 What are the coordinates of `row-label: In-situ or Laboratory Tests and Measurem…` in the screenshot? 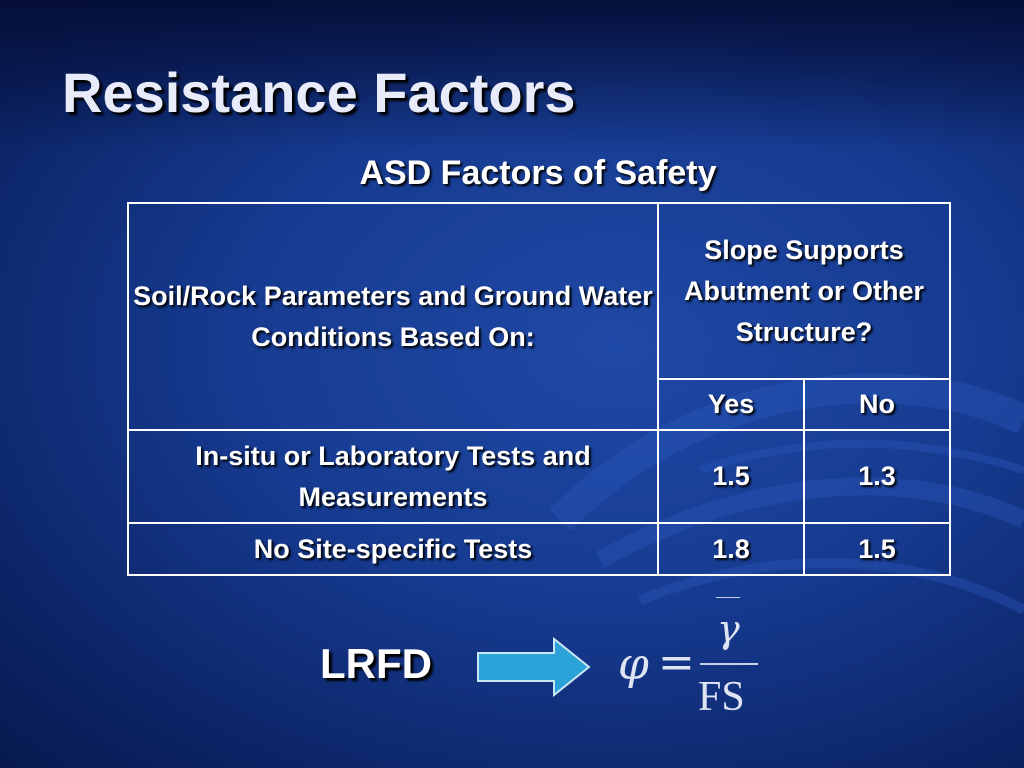 It's located at (393, 476).